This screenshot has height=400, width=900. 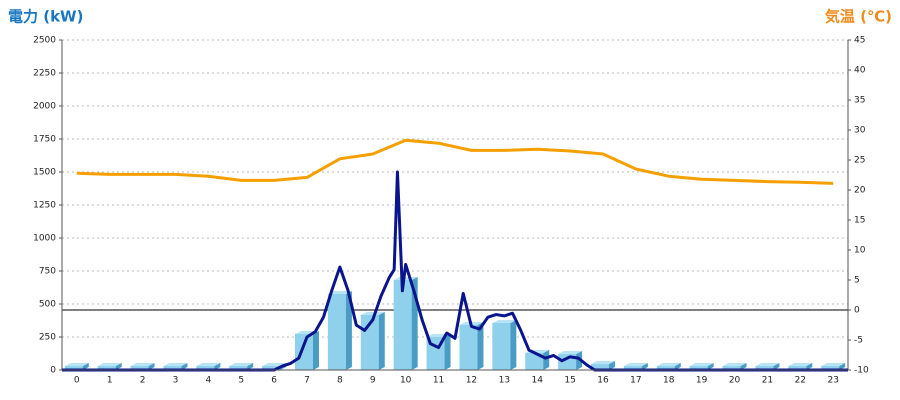 I want to click on y2-tick-label: -10, so click(x=861, y=371).